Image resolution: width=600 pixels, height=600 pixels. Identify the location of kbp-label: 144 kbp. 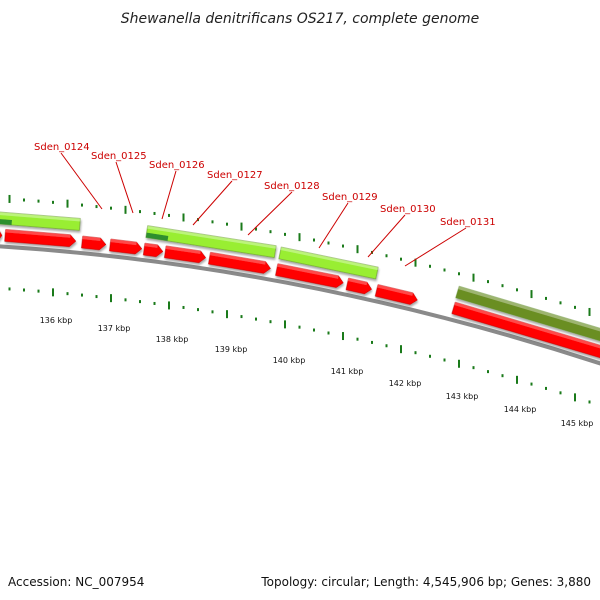
(520, 409).